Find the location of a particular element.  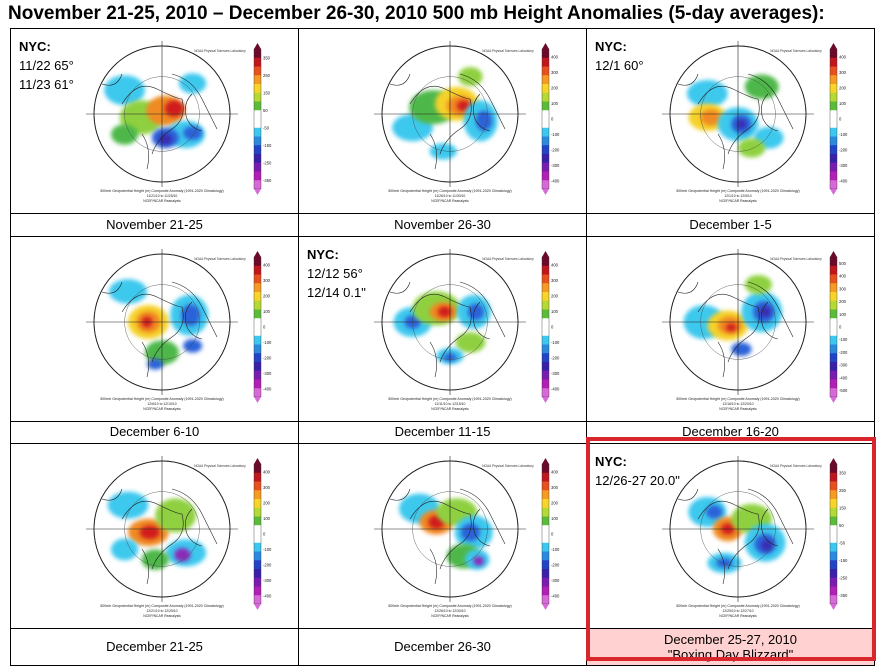

panel-caption: December 1-5 is located at coordinates (730, 225).